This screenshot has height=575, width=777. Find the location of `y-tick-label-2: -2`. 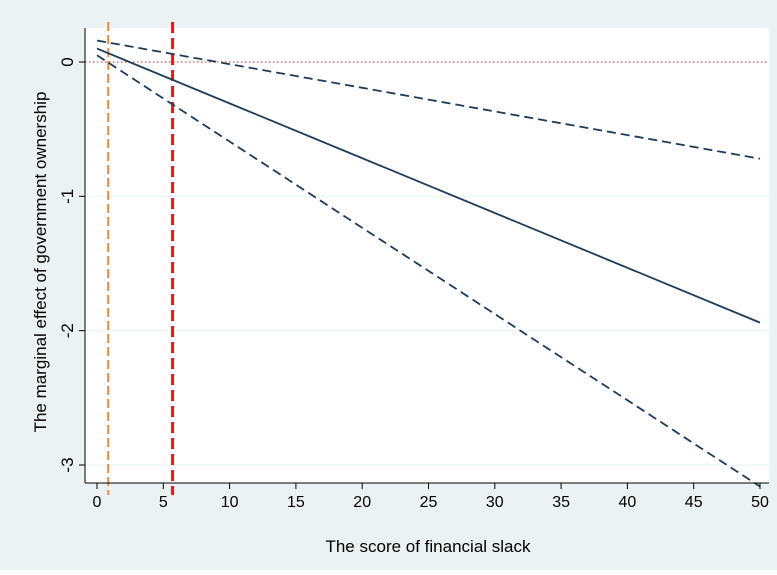

y-tick-label-2: -2 is located at coordinates (67, 330).